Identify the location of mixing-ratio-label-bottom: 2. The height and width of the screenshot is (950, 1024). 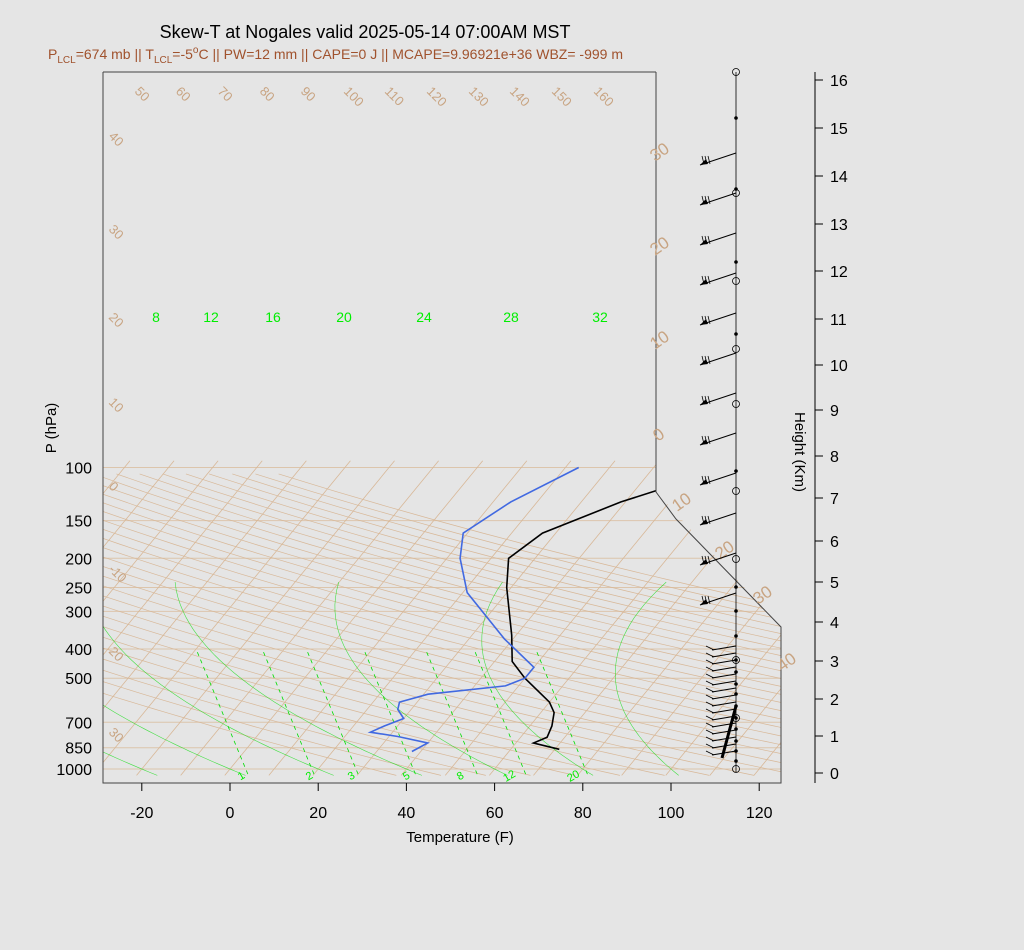
(309, 776).